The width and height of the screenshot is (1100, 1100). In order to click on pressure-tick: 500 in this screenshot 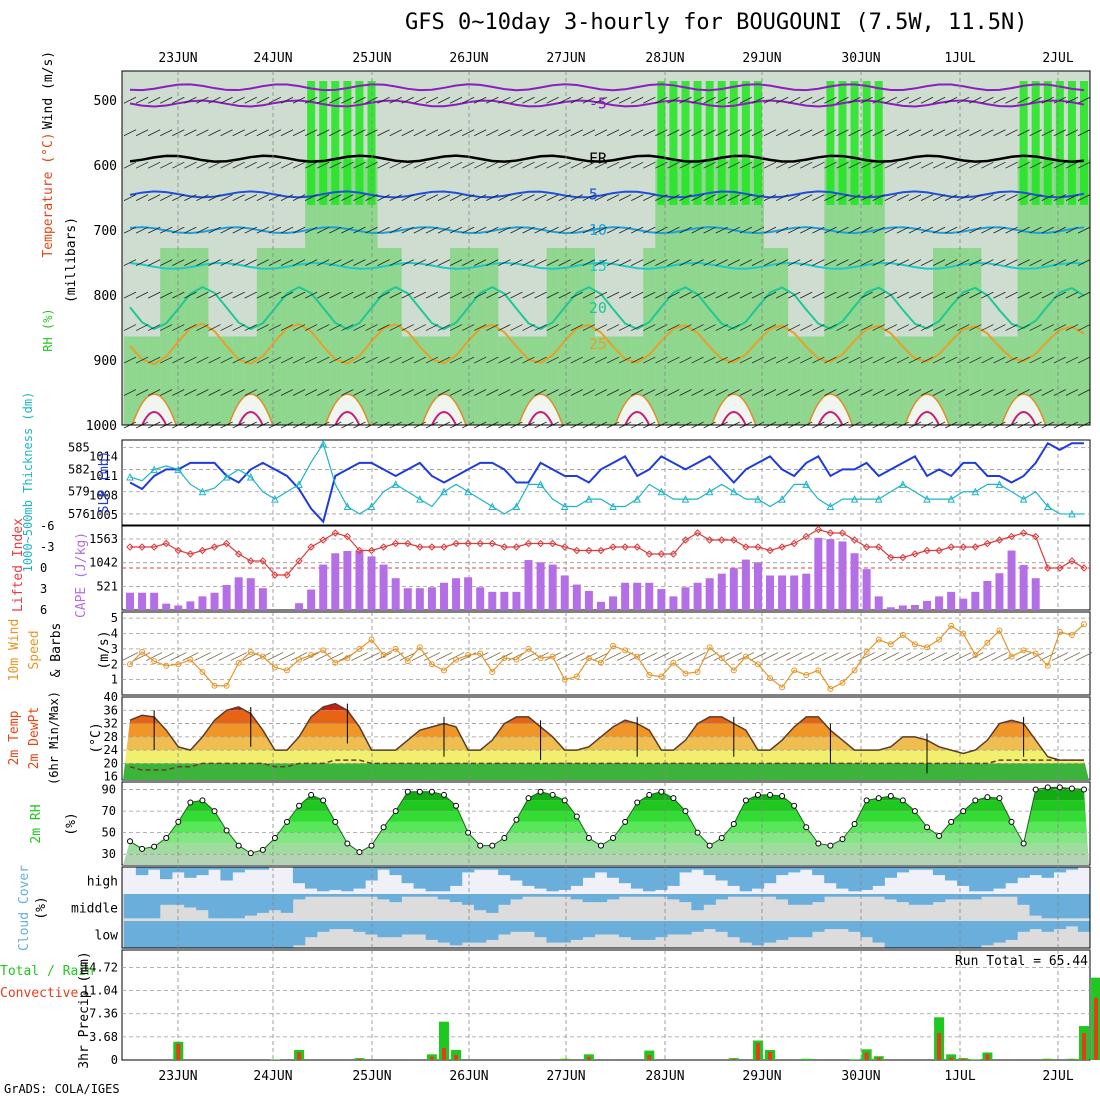, I will do `click(105, 101)`.